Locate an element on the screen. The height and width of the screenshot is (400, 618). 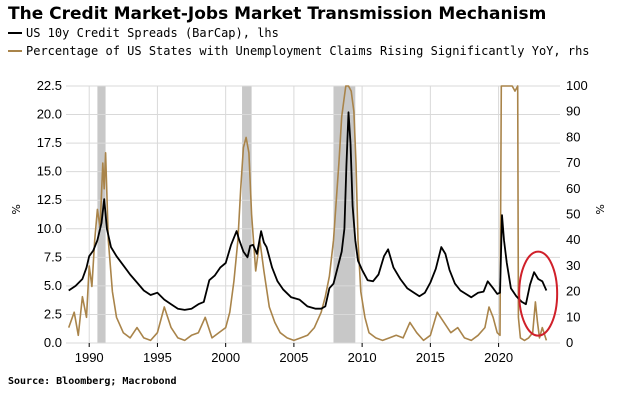
legend-swatch-black is located at coordinates (15, 33).